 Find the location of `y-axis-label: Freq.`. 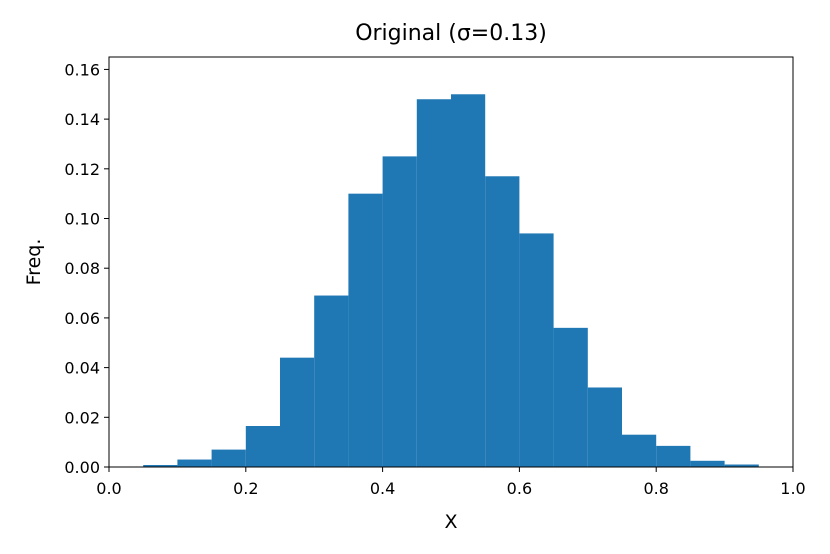

y-axis-label: Freq. is located at coordinates (34, 262).